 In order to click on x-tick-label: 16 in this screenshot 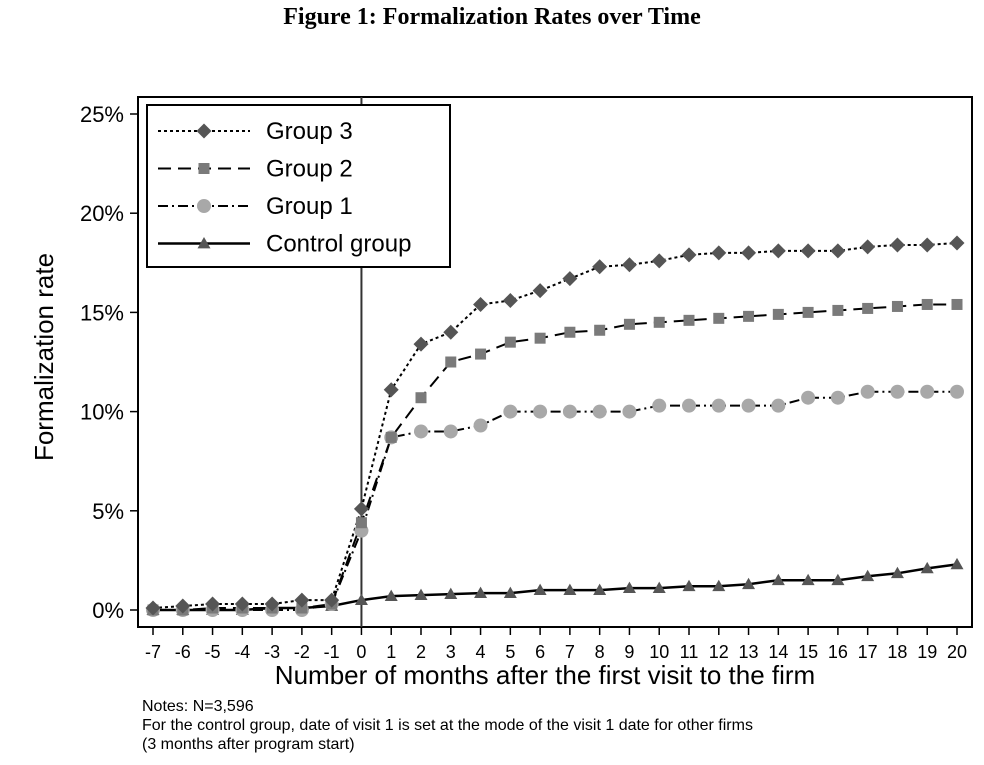, I will do `click(838, 652)`.